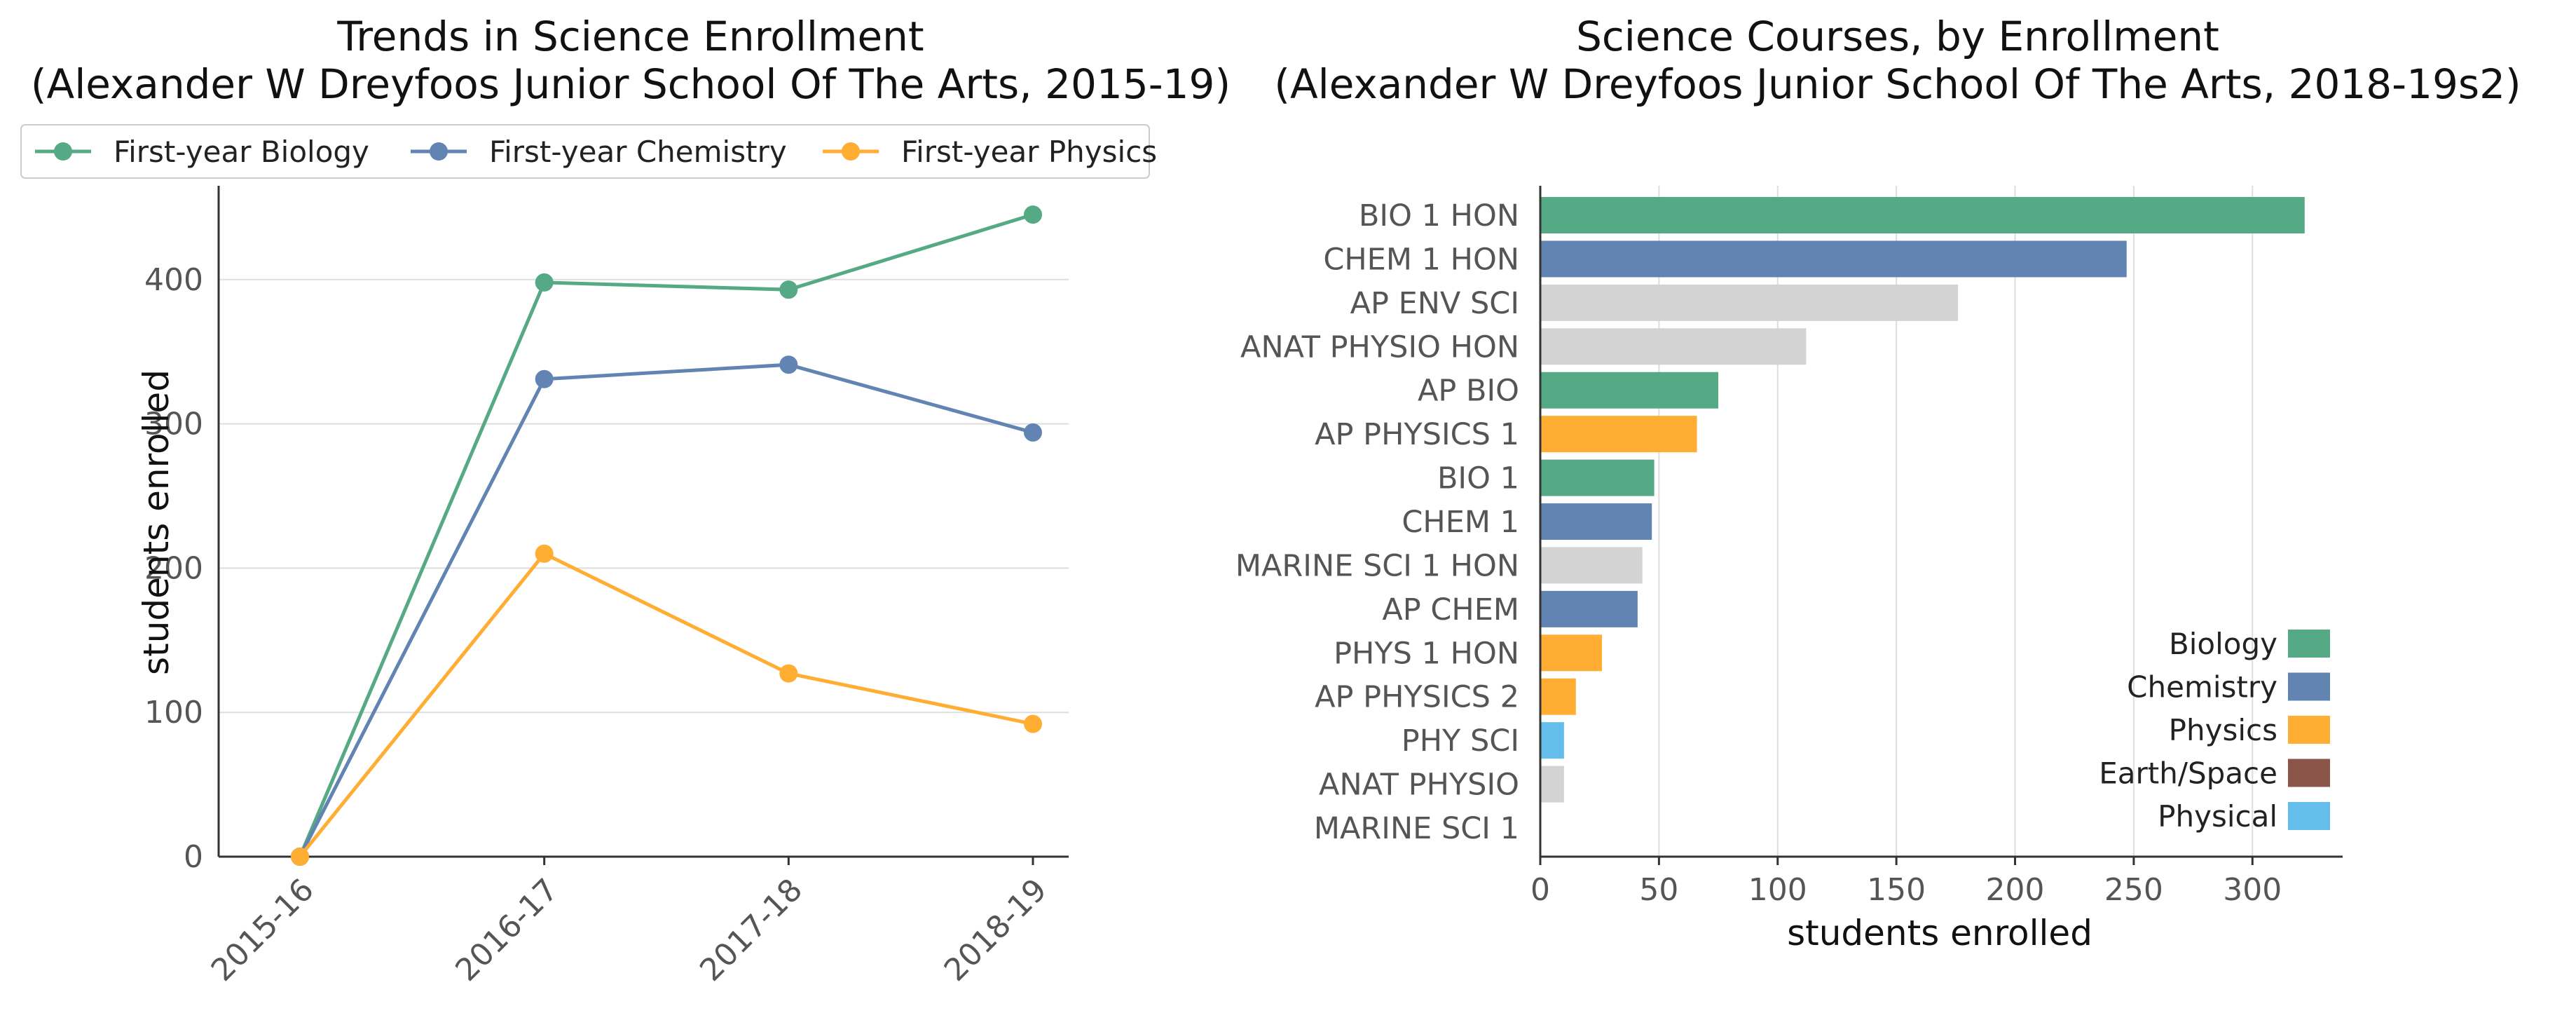 The image size is (2576, 1013). What do you see at coordinates (630, 36) in the screenshot?
I see `line-chart-title-line1: Trends in Science Enrollment` at bounding box center [630, 36].